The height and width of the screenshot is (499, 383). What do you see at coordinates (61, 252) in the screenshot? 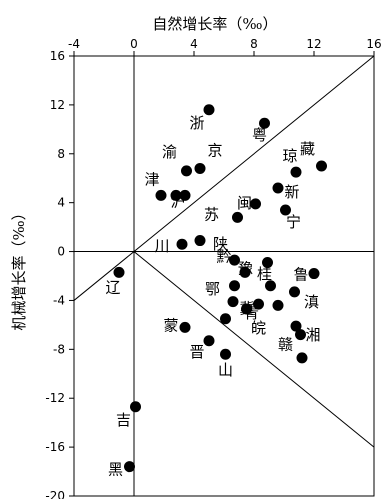
I see `y-tick-label: 0` at bounding box center [61, 252].